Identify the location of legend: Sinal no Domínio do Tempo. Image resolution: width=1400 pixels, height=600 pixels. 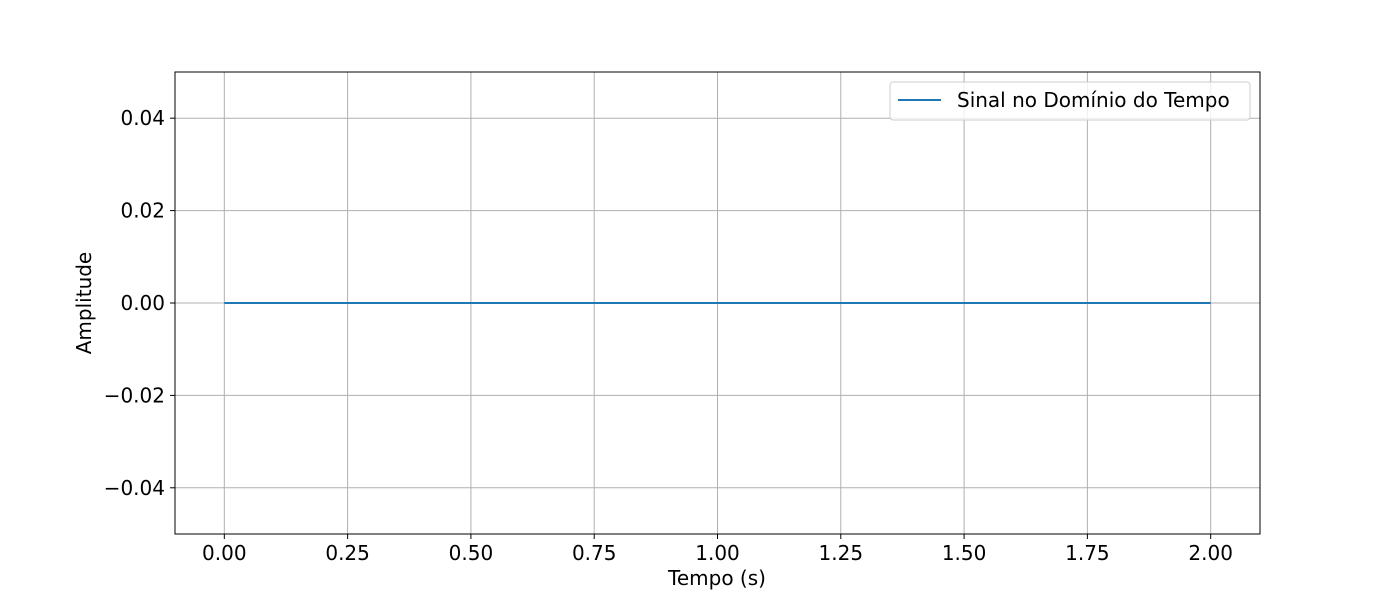
(1070, 101).